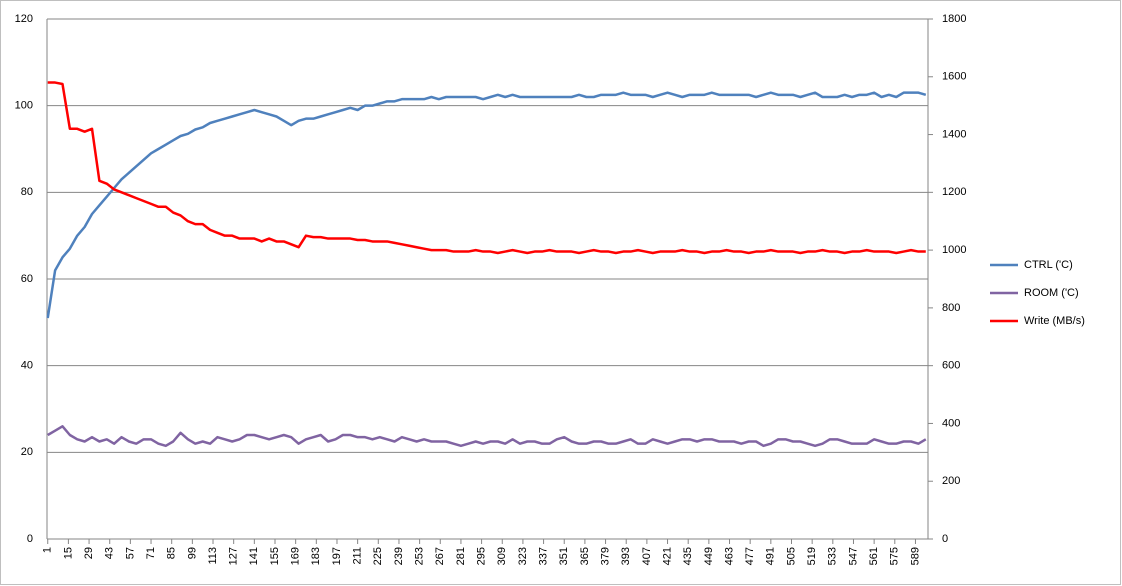 The height and width of the screenshot is (586, 1122). I want to click on x-tick-label: 225, so click(378, 556).